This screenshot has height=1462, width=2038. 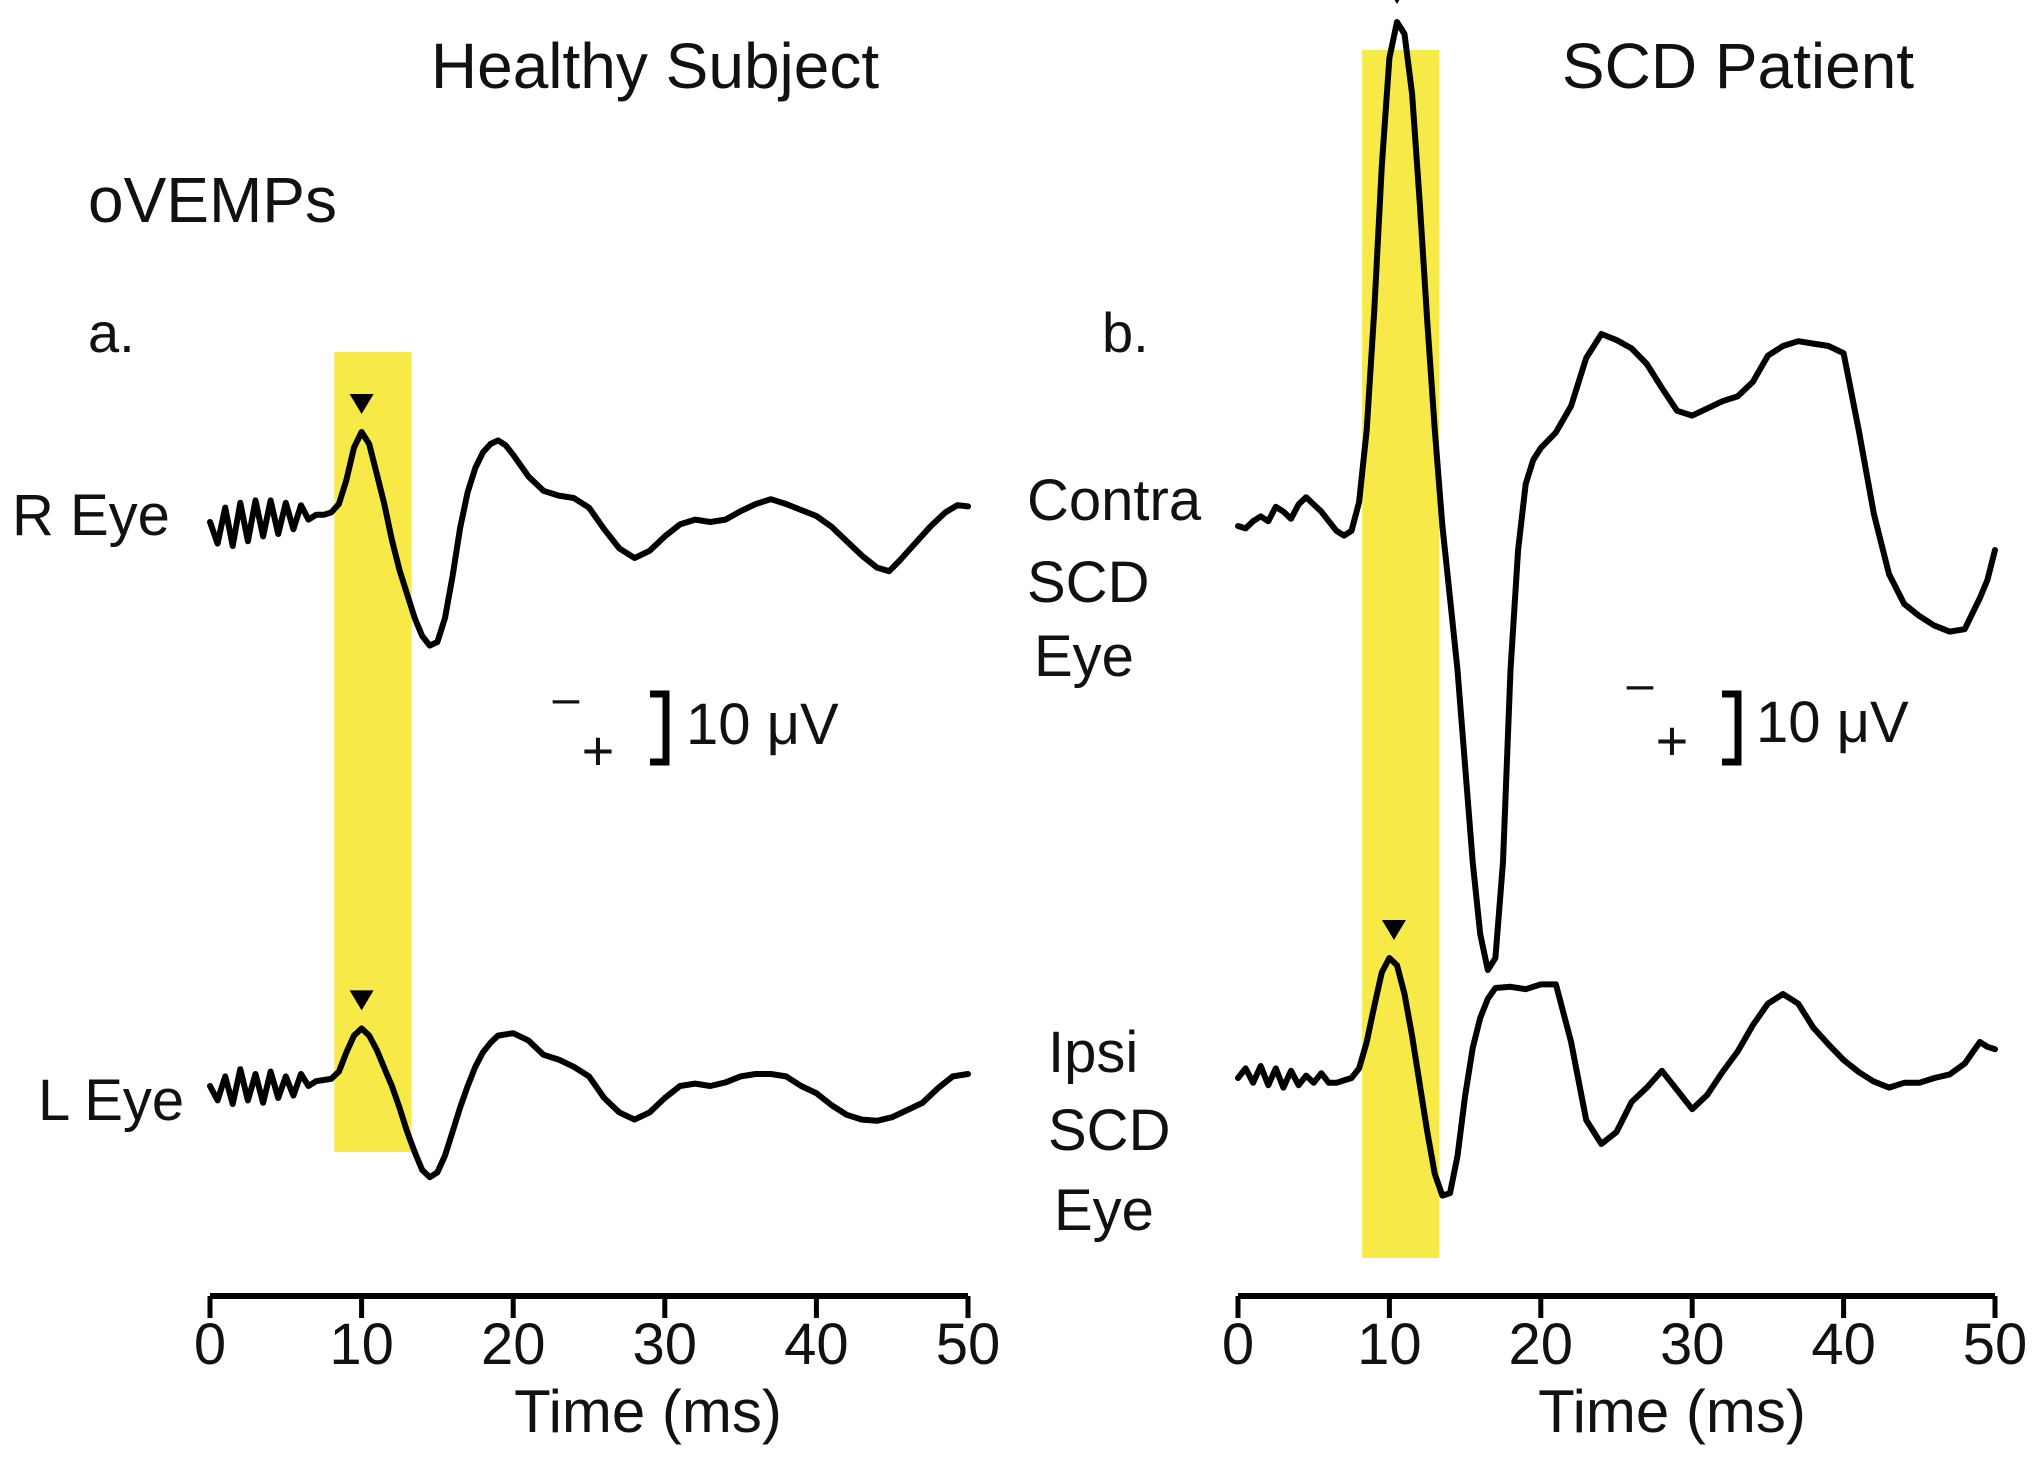 I want to click on trace-label-contra: Contra, so click(x=1114, y=500).